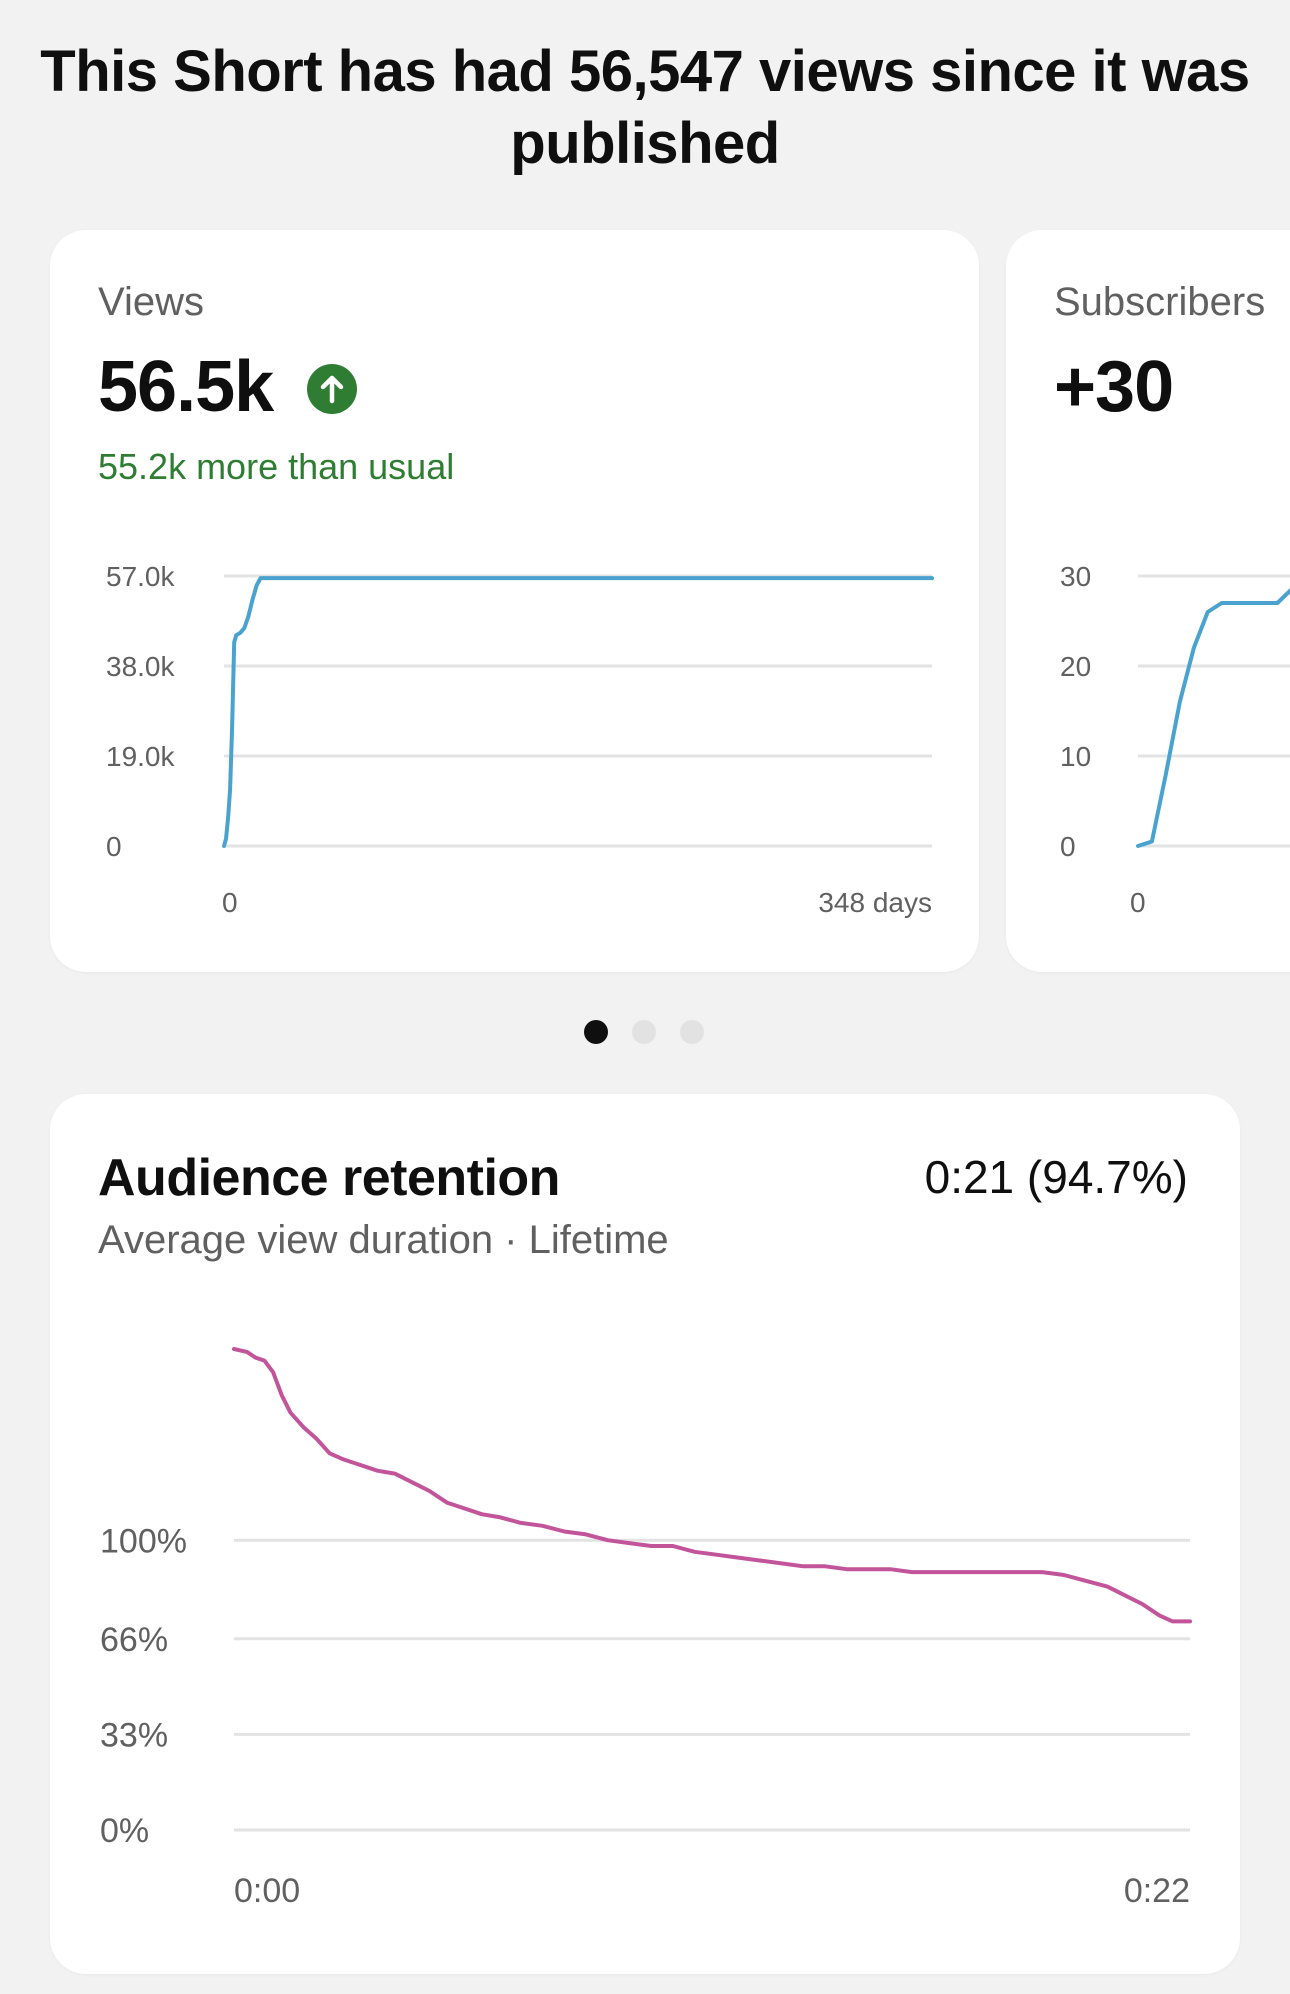 This screenshot has width=1290, height=1994. I want to click on retention-subtitle: Average view duration · Lifetime, so click(383, 1240).